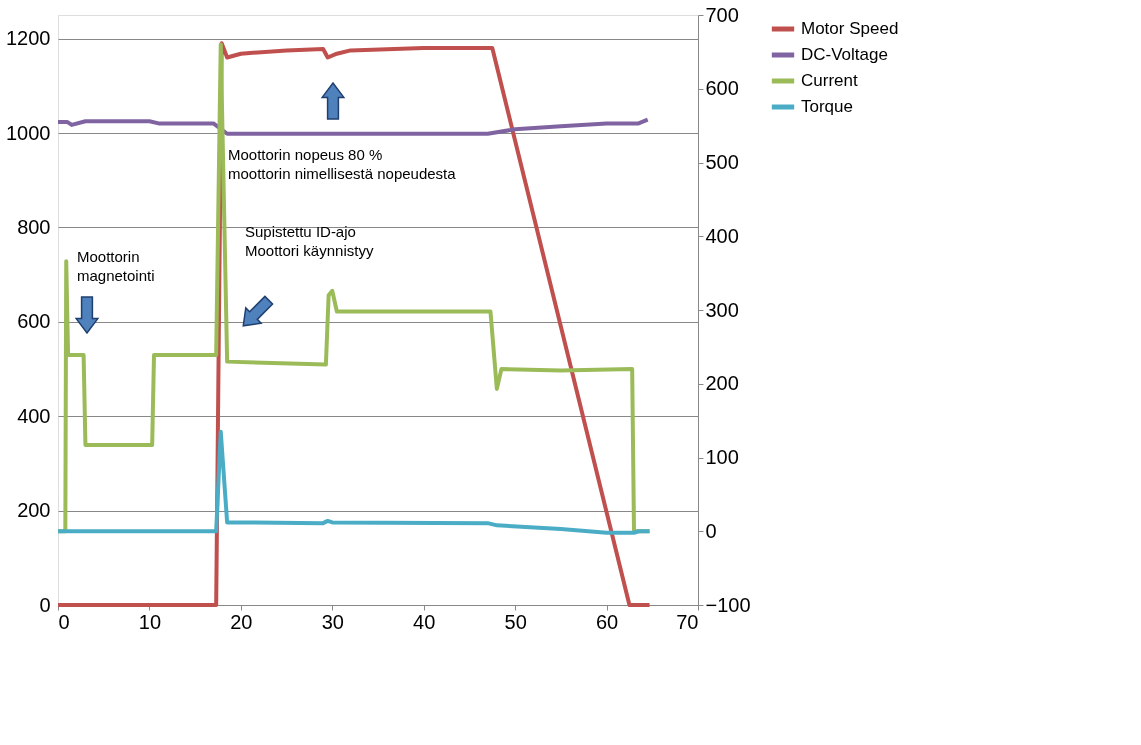 The width and height of the screenshot is (1141, 745). I want to click on x-tick-label: 50, so click(515, 621).